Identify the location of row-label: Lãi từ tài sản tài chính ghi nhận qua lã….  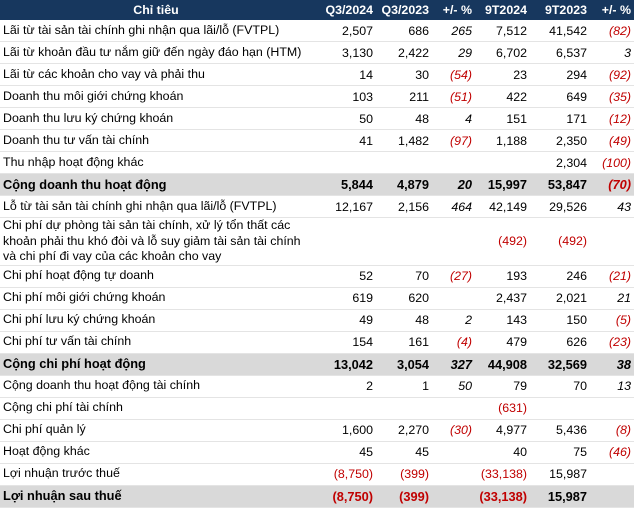
(156, 31).